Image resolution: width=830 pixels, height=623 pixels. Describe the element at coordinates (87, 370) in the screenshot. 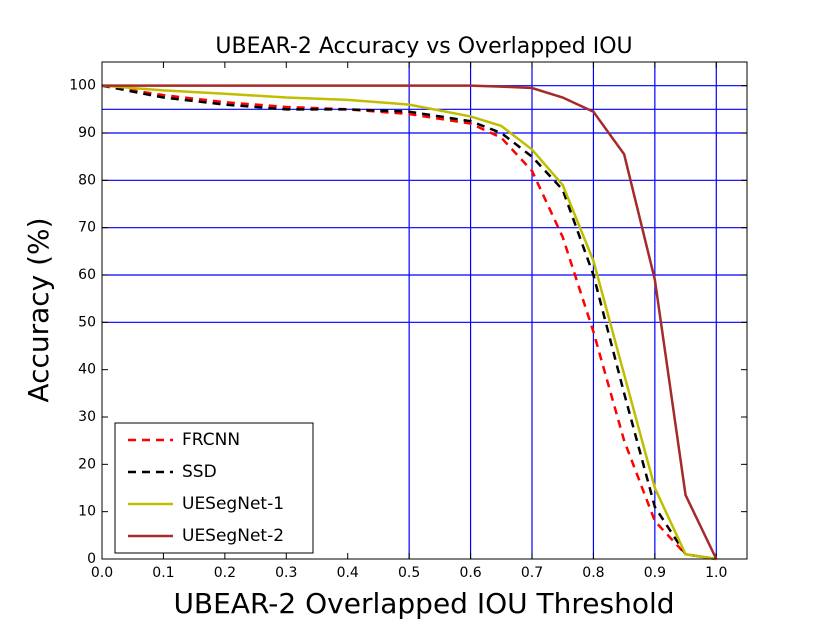

I see `y-tick-label: 40` at that location.